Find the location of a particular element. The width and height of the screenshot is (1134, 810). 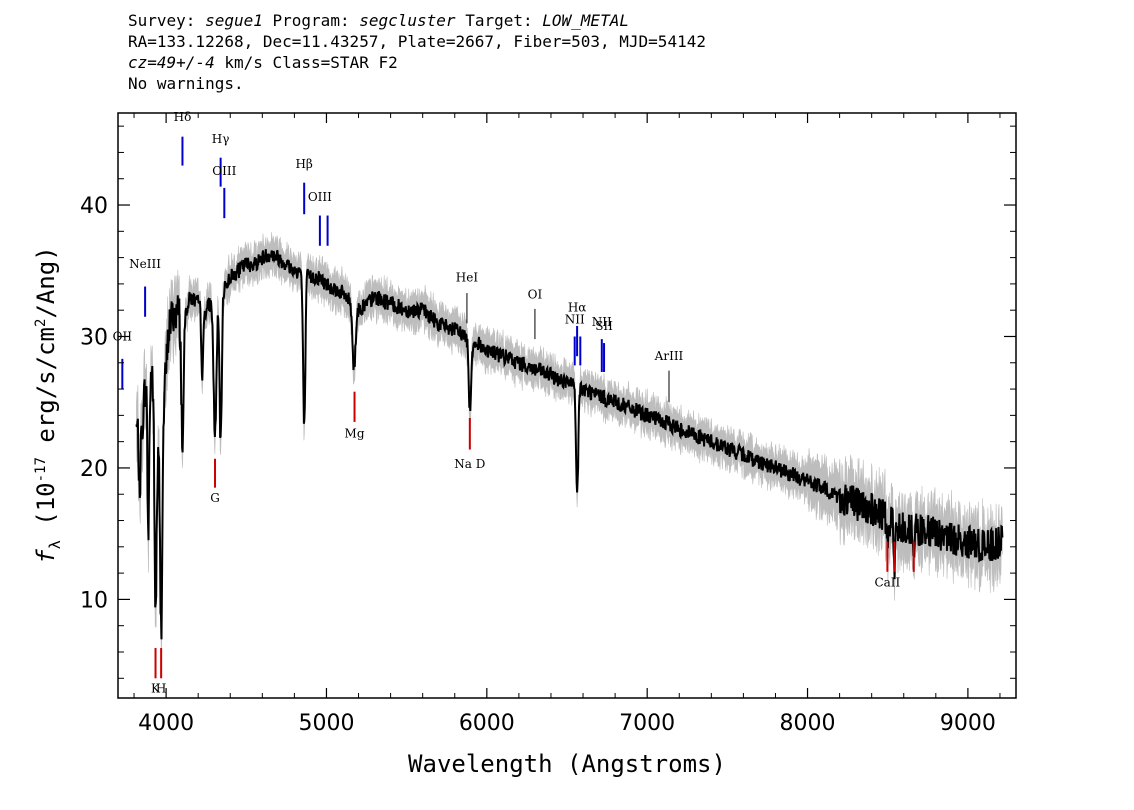

y-axis-title-subscript: λ is located at coordinates (55, 544).